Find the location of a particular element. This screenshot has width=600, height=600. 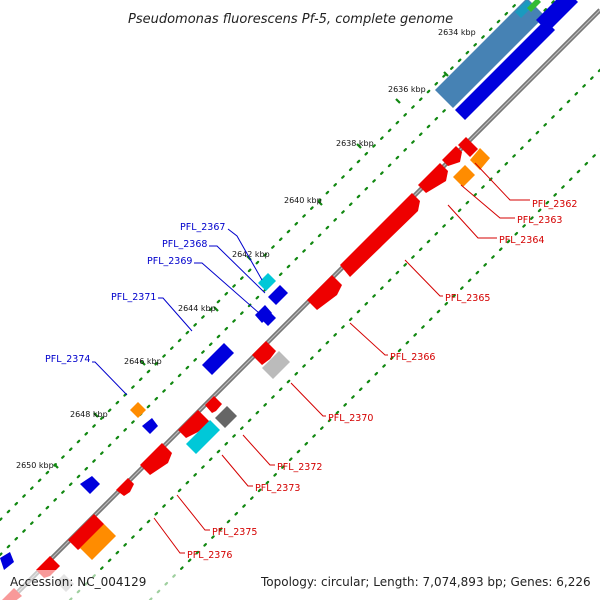

label-pfl-2363: PFL_2363 is located at coordinates (539, 220).